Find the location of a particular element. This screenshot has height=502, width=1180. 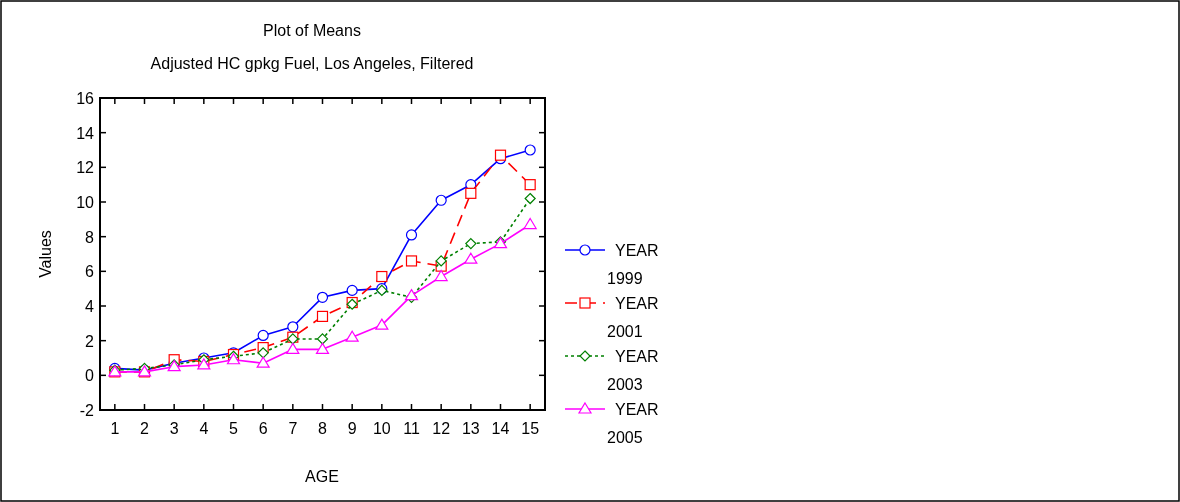

x-tick-label: 1 is located at coordinates (115, 428).